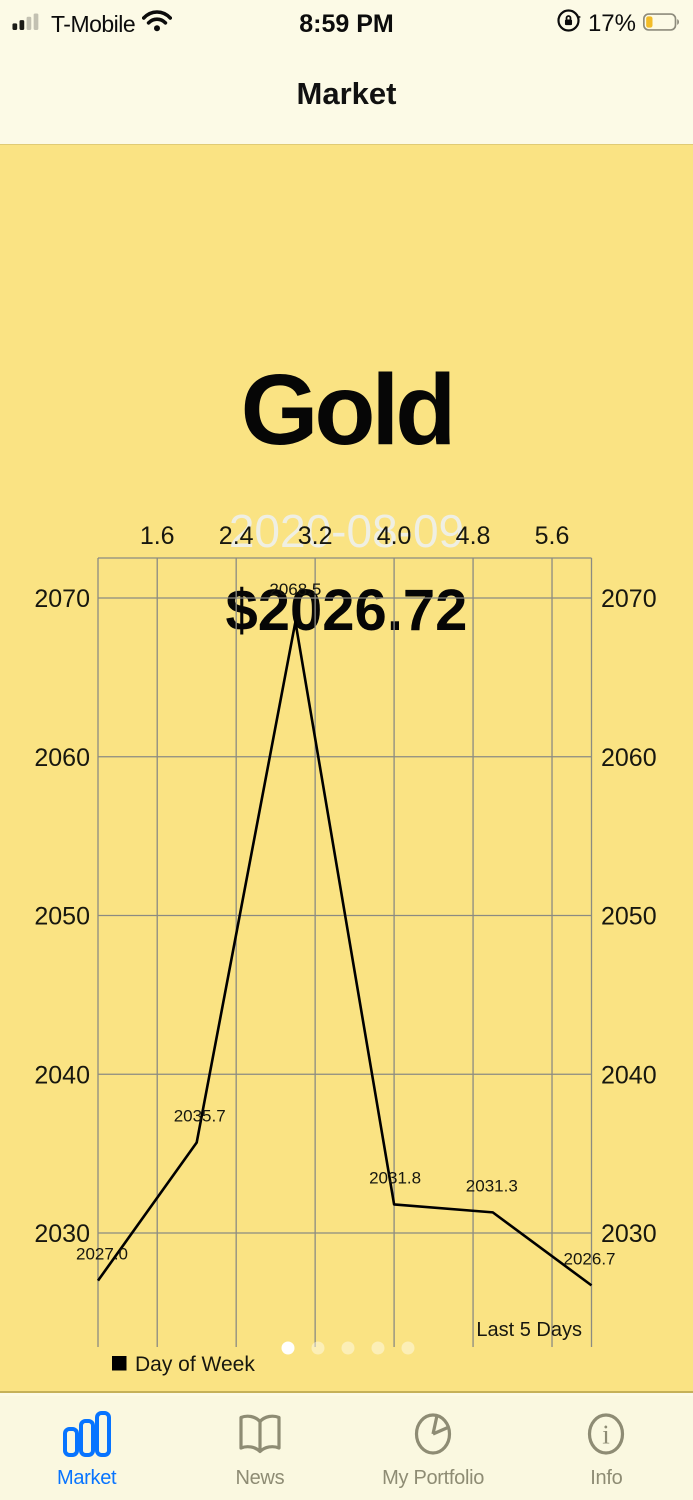 The image size is (693, 1500). Describe the element at coordinates (606, 1478) in the screenshot. I see `tab-label-info: Info` at that location.